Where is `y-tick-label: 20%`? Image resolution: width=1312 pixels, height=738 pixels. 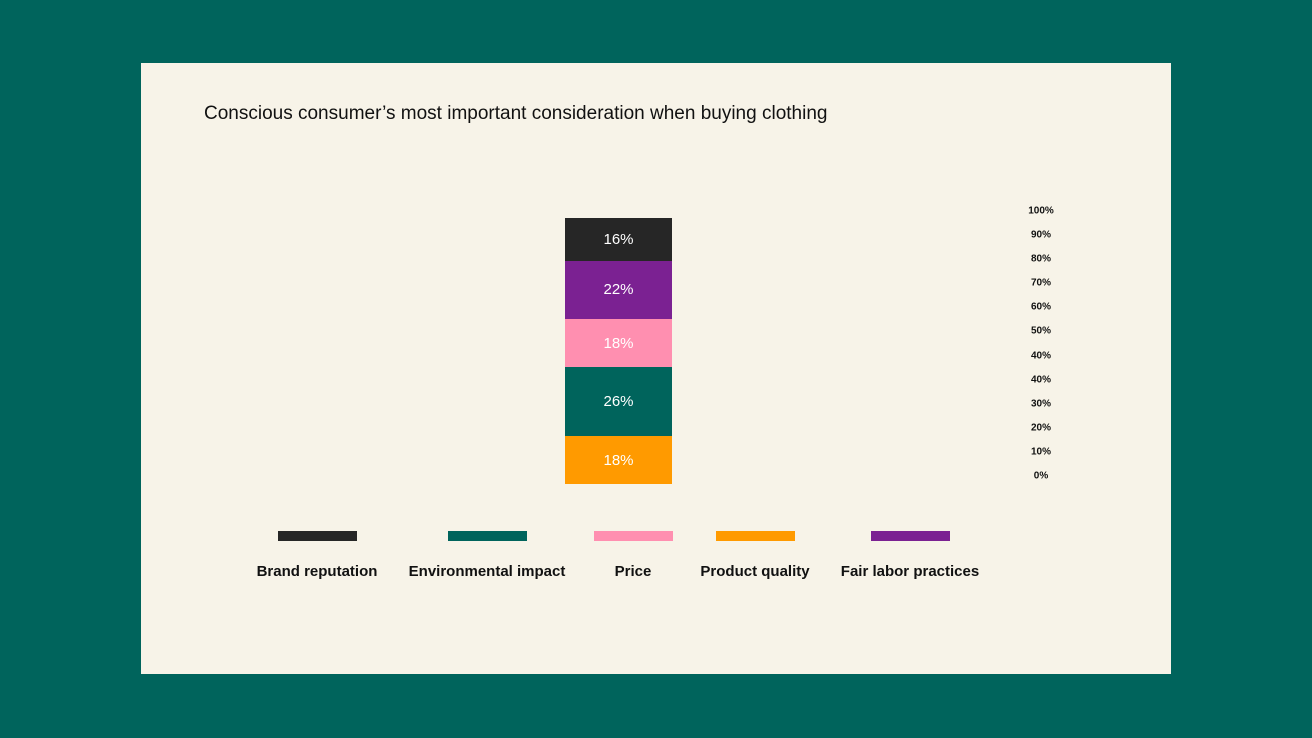
y-tick-label: 20% is located at coordinates (1040, 428).